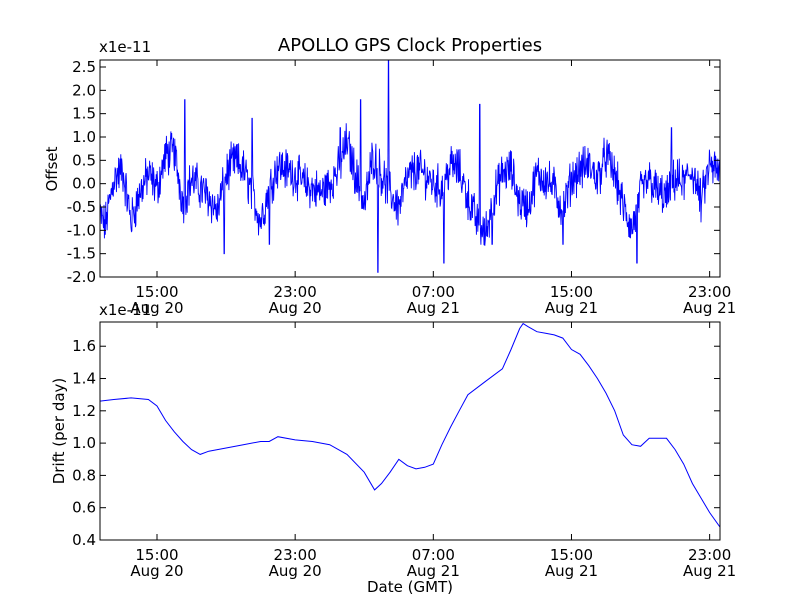  What do you see at coordinates (84, 67) in the screenshot?
I see `offset-ytick-label: 2.5` at bounding box center [84, 67].